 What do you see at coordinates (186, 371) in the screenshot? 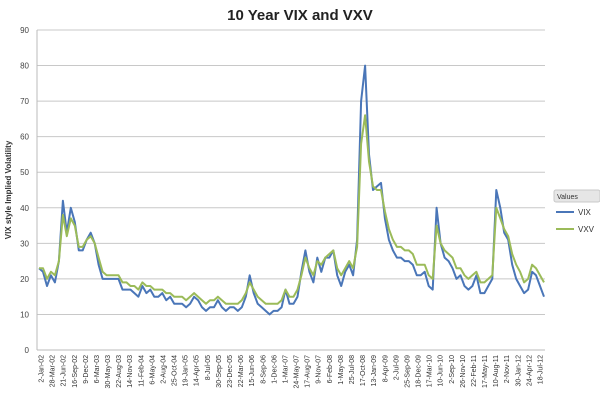
I see `x-tick-label: 19-Jan-05` at bounding box center [186, 371].